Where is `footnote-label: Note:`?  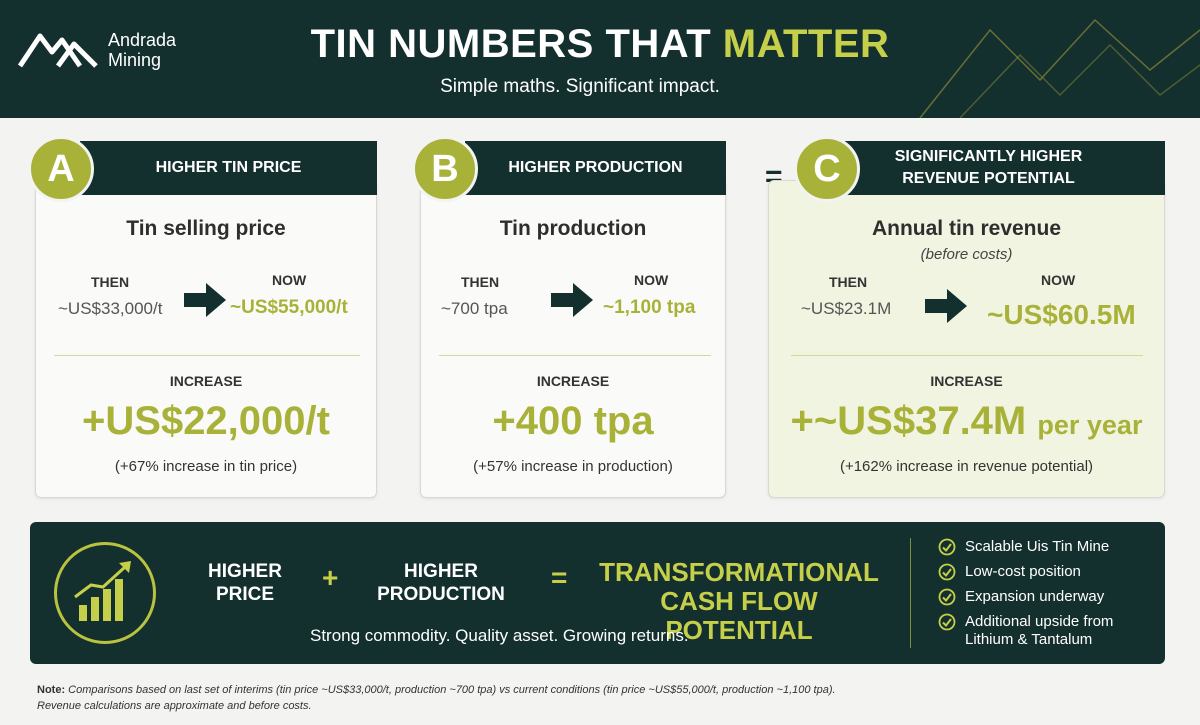
footnote-label: Note: is located at coordinates (51, 690).